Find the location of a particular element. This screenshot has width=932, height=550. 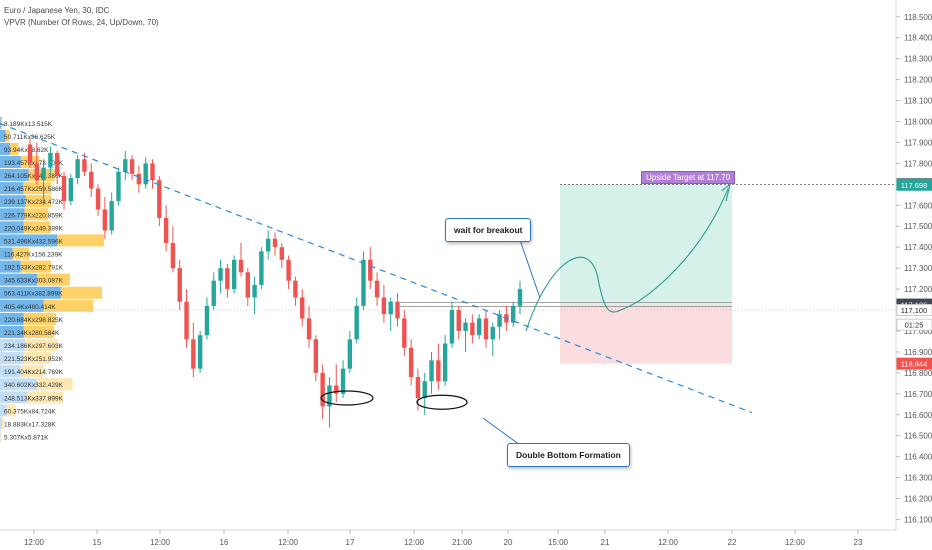

upside-target-label: Upside Target at 117.70 is located at coordinates (688, 177).